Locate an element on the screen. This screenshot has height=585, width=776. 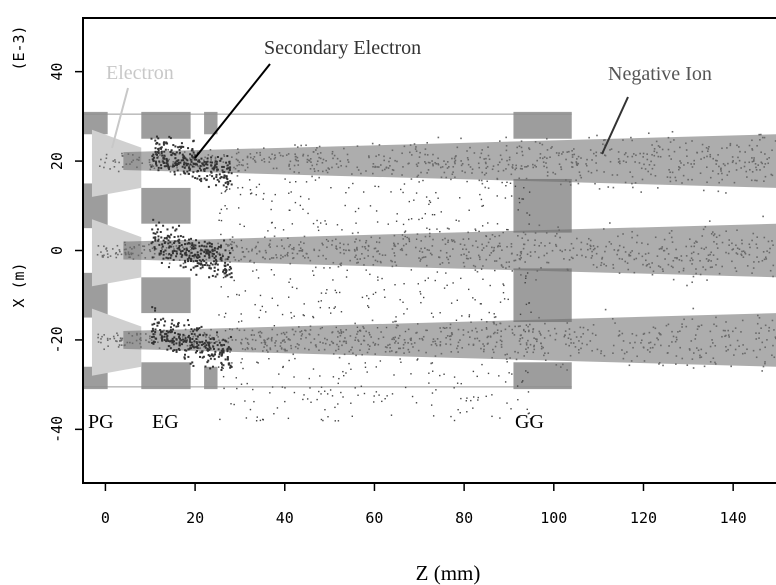
gg-electrode is located at coordinates (542, 125).